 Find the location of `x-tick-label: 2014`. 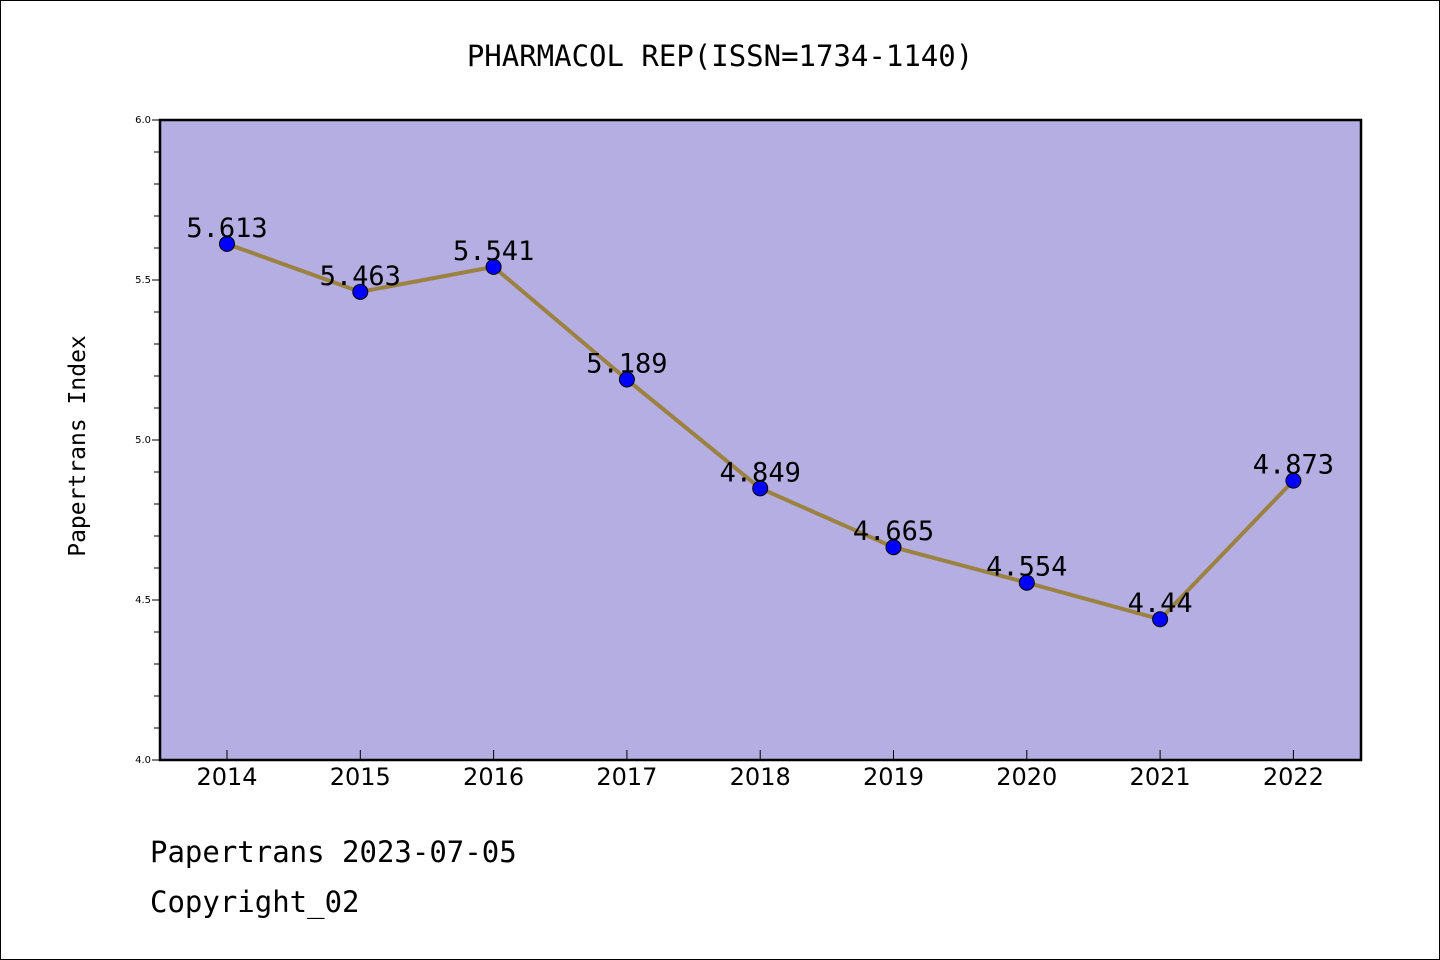

x-tick-label: 2014 is located at coordinates (226, 777).